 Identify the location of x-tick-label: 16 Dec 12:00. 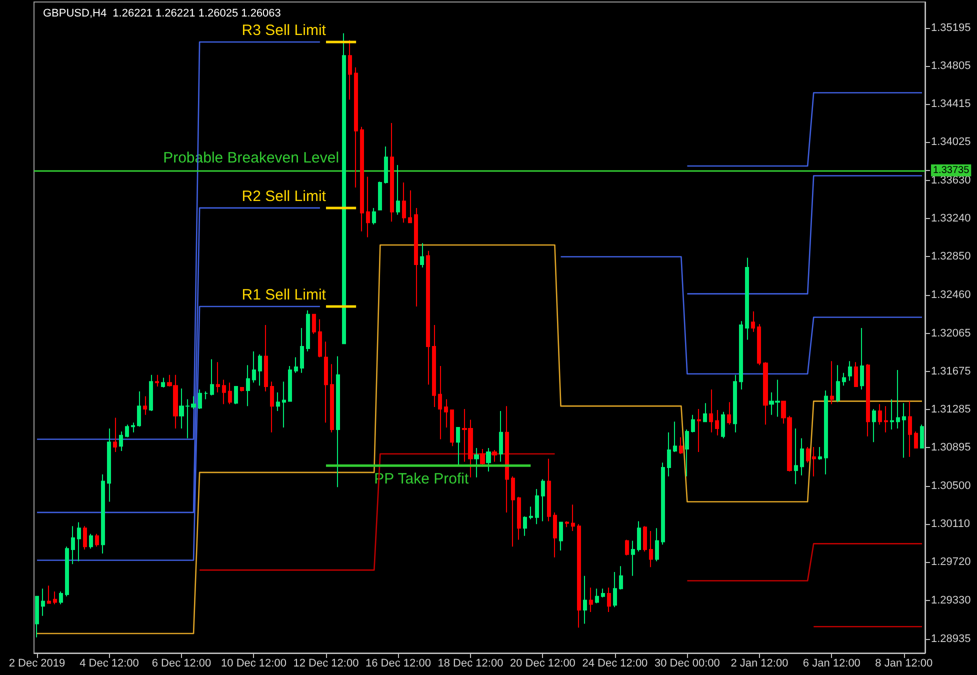
(398, 664).